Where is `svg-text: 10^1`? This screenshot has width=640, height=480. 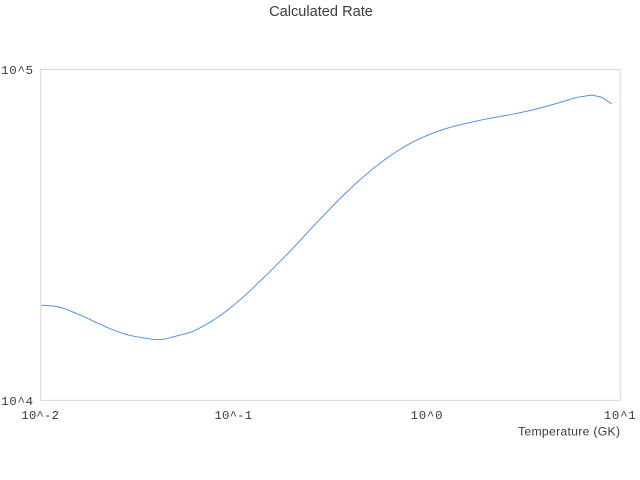 svg-text: 10^1 is located at coordinates (620, 416).